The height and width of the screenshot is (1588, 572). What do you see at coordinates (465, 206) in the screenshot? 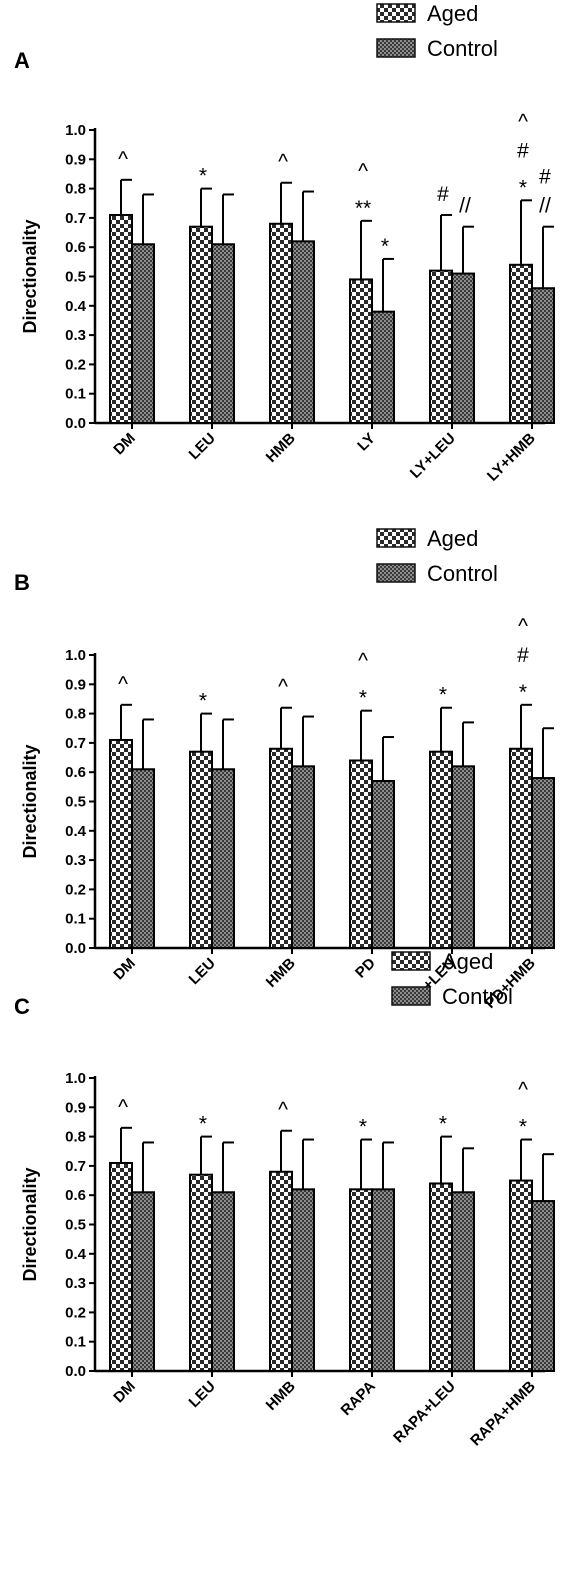
I see `significance-mark: //` at bounding box center [465, 206].